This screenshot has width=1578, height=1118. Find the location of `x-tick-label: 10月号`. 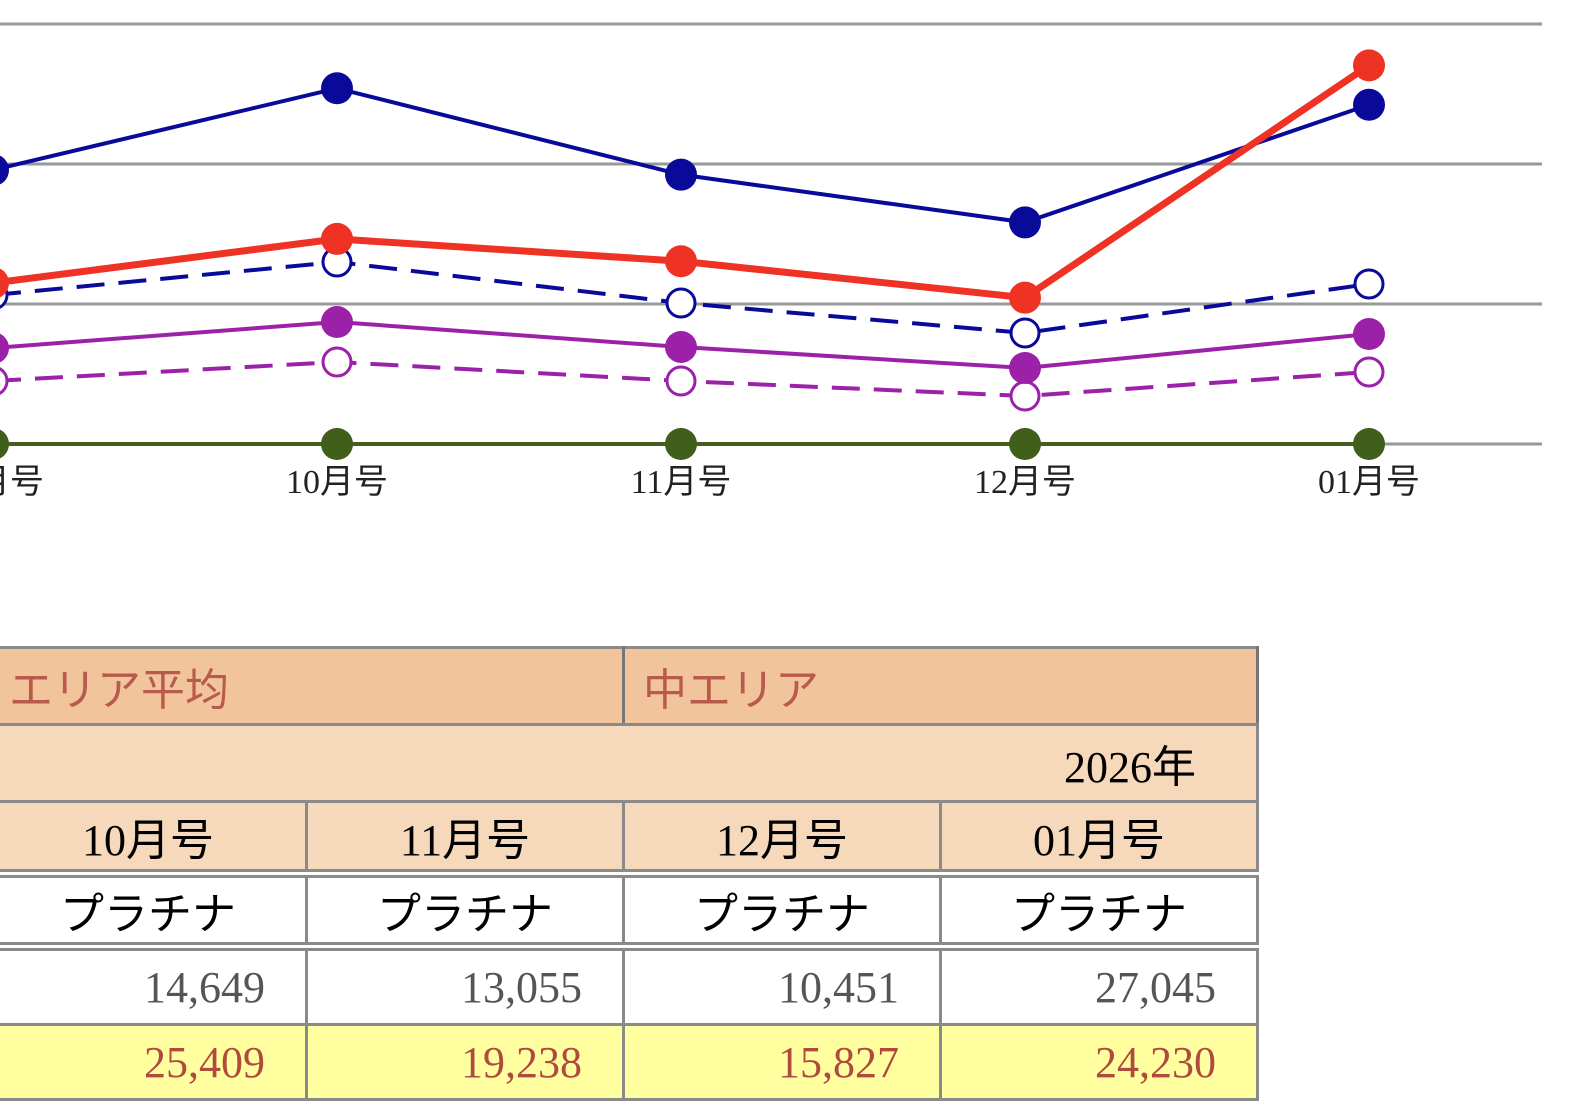

x-tick-label: 10月号 is located at coordinates (337, 482).